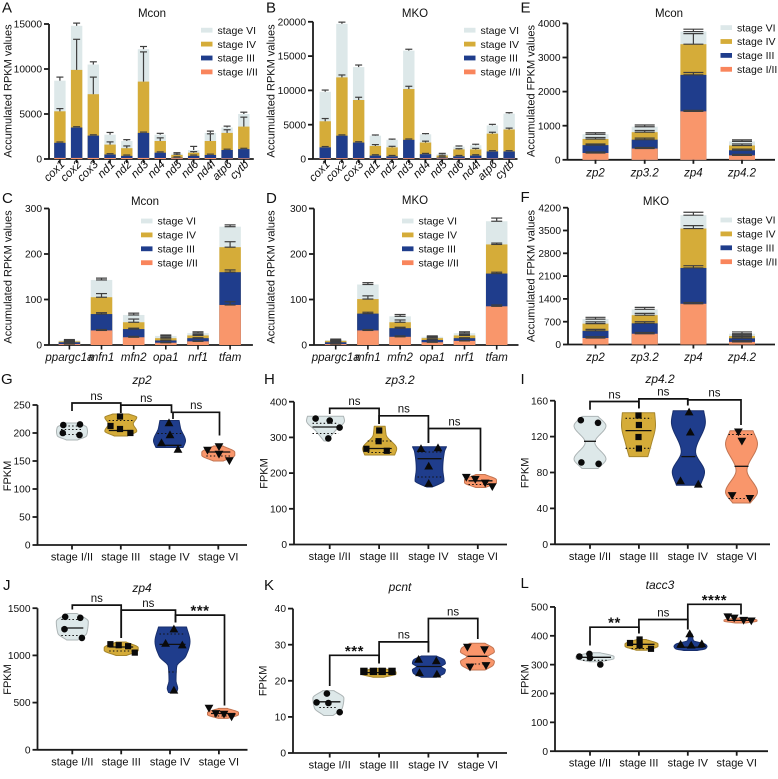  I want to click on svg-text: 3500, so click(549, 231).